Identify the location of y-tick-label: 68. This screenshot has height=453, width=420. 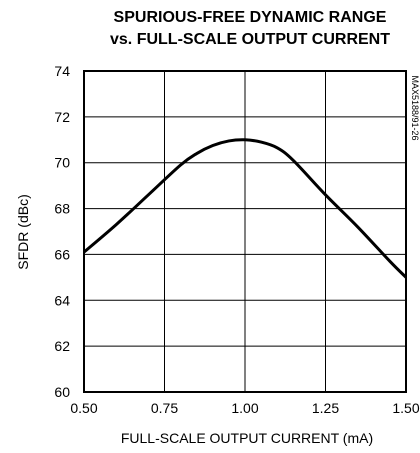
(62, 209).